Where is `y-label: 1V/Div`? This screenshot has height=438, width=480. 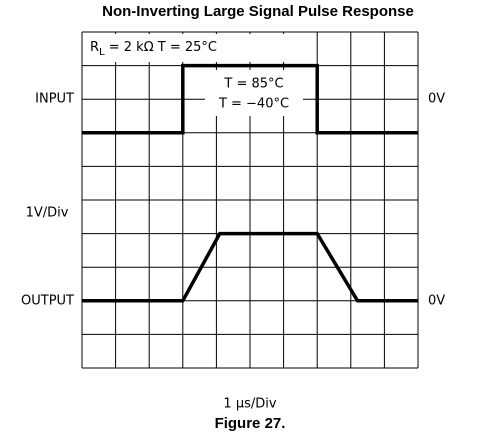 y-label: 1V/Div is located at coordinates (47, 213).